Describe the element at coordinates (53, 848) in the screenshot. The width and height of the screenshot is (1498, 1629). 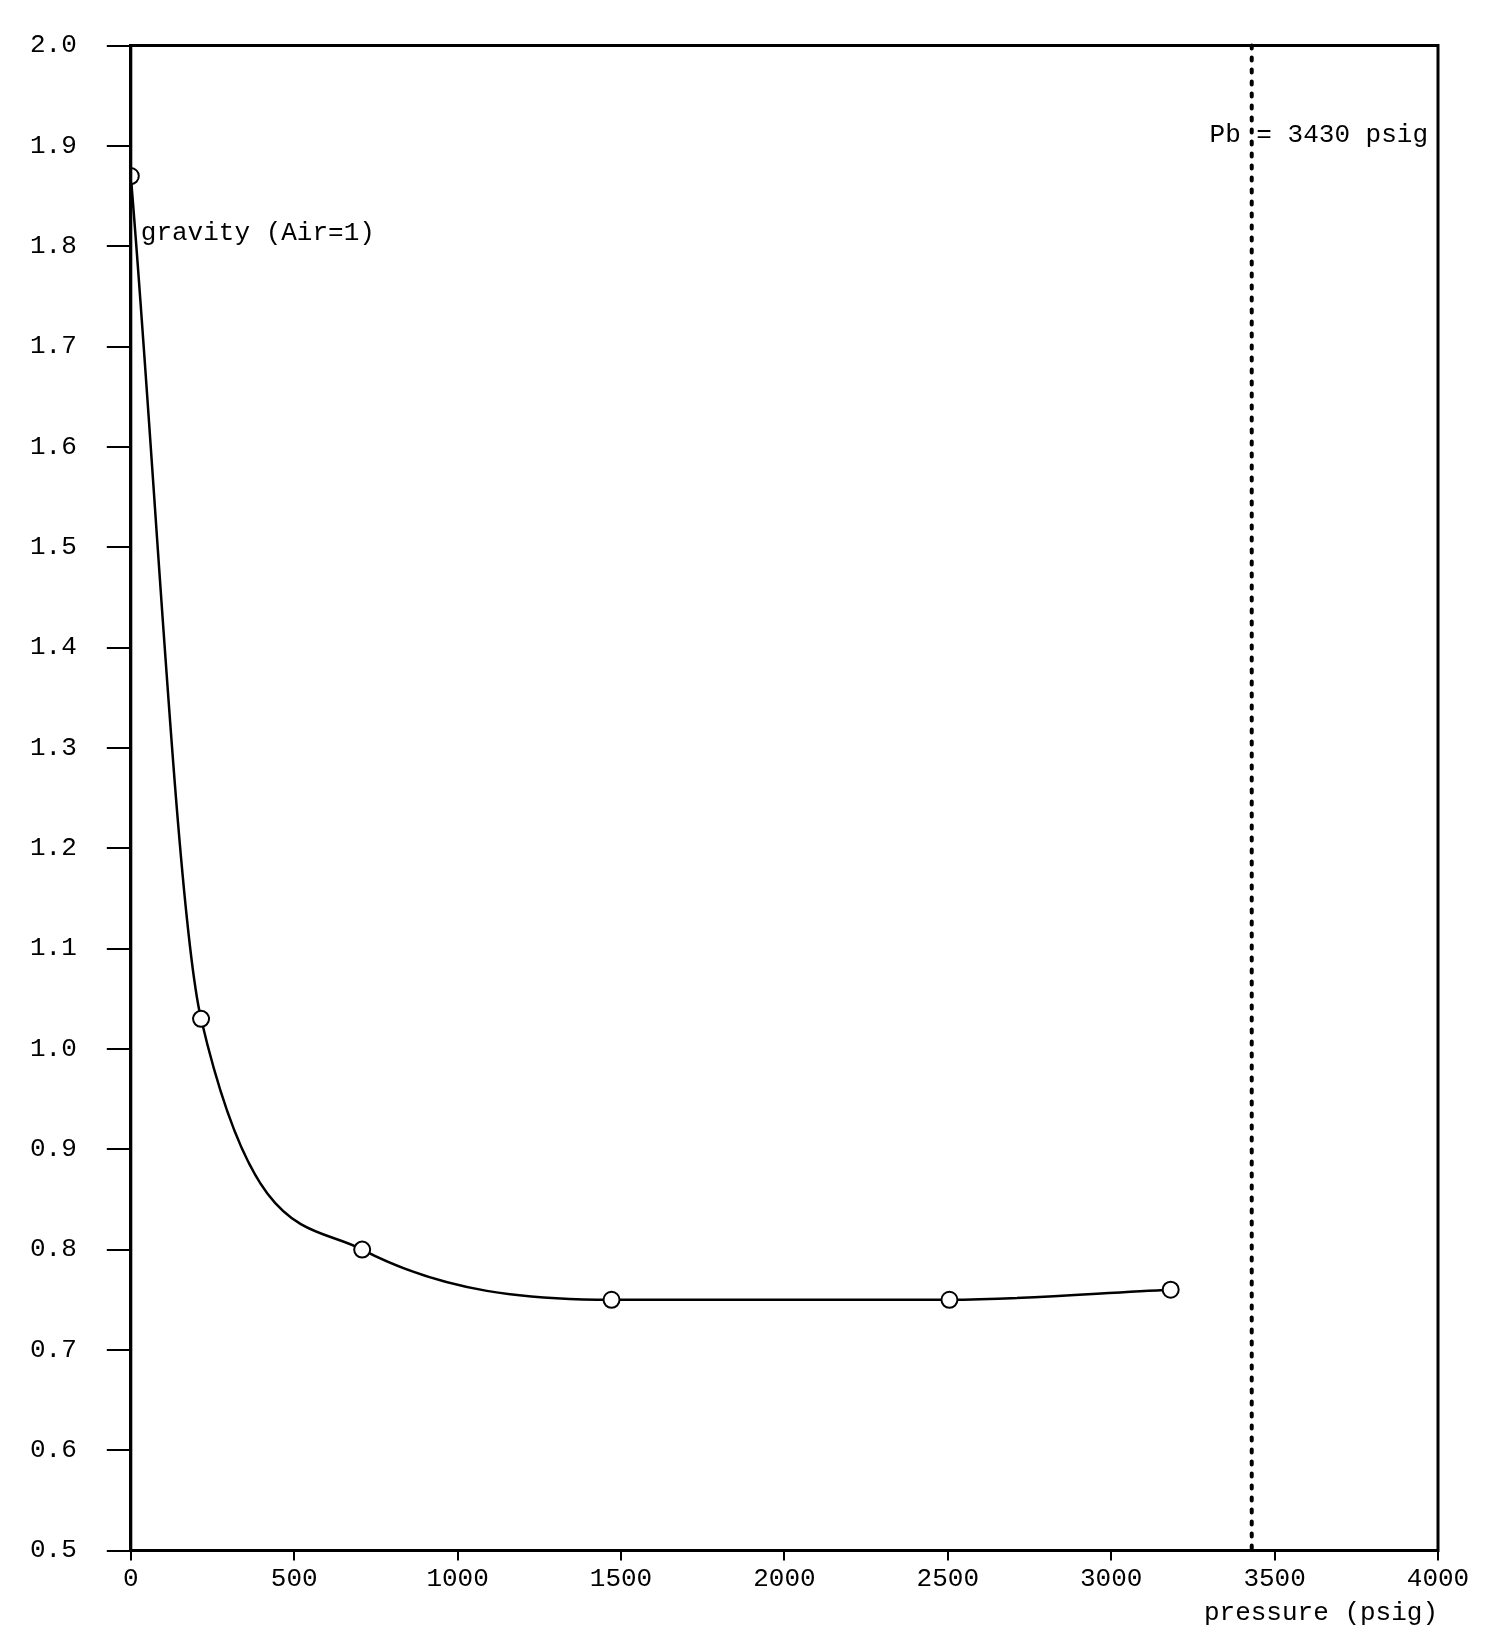
I see `y-tick-label: 1.2` at that location.